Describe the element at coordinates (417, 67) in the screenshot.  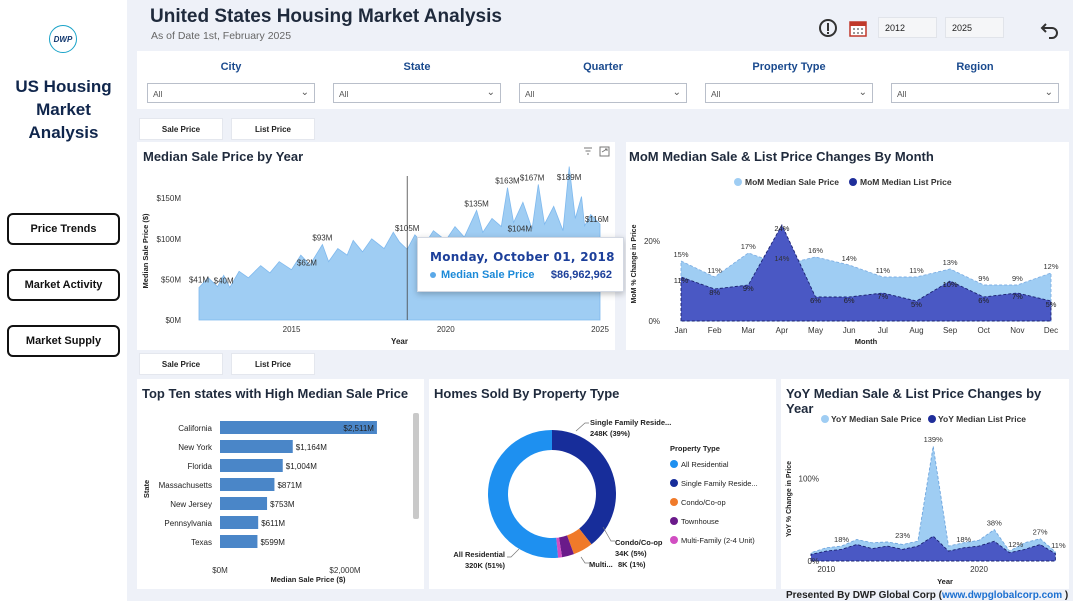
I see `filter-label-state: State` at that location.